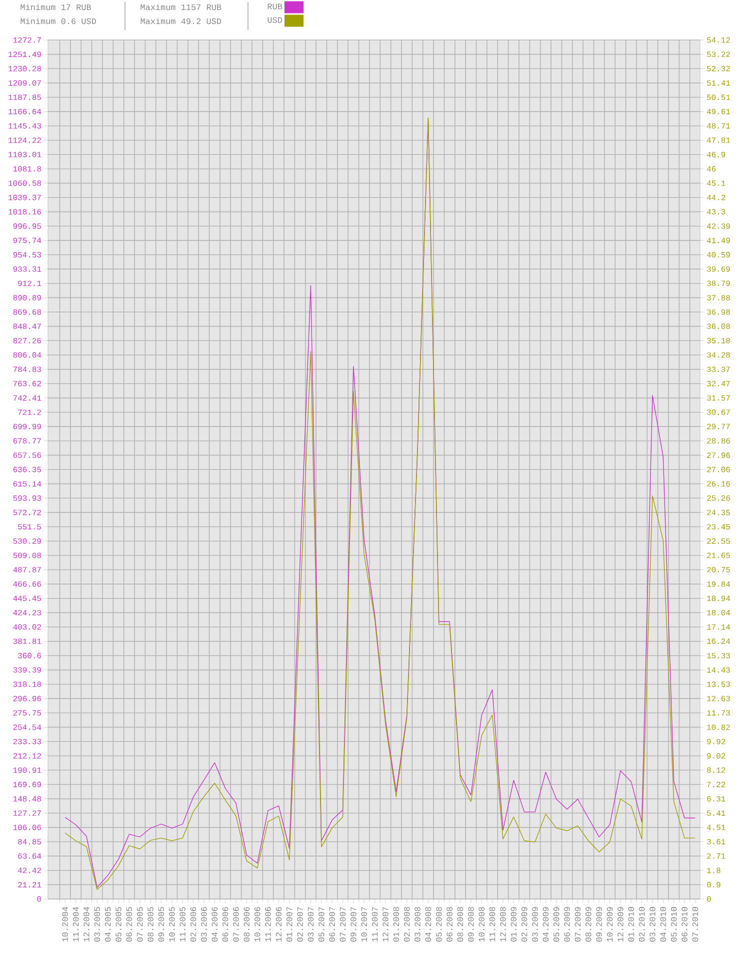 This screenshot has width=740, height=980. I want to click on x-tick-label: 09.2005, so click(161, 924).